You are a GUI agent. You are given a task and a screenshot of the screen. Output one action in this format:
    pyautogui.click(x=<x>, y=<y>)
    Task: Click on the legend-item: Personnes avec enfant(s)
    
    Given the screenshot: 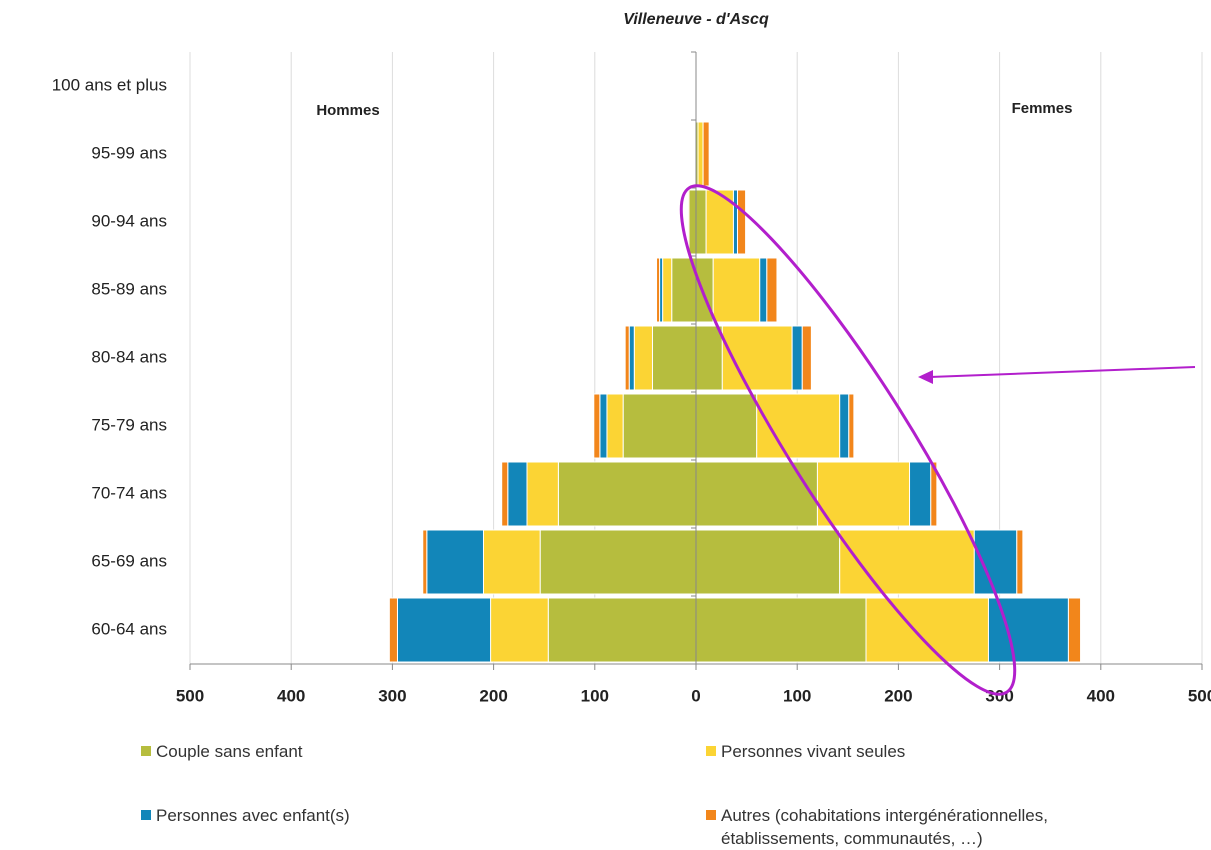 What is the action you would take?
    pyautogui.click(x=361, y=815)
    